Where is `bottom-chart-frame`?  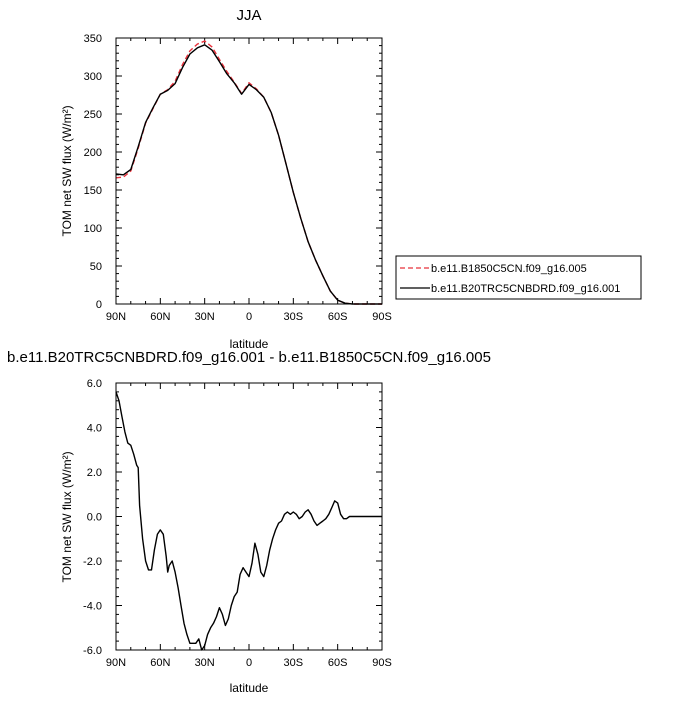 bottom-chart-frame is located at coordinates (249, 516).